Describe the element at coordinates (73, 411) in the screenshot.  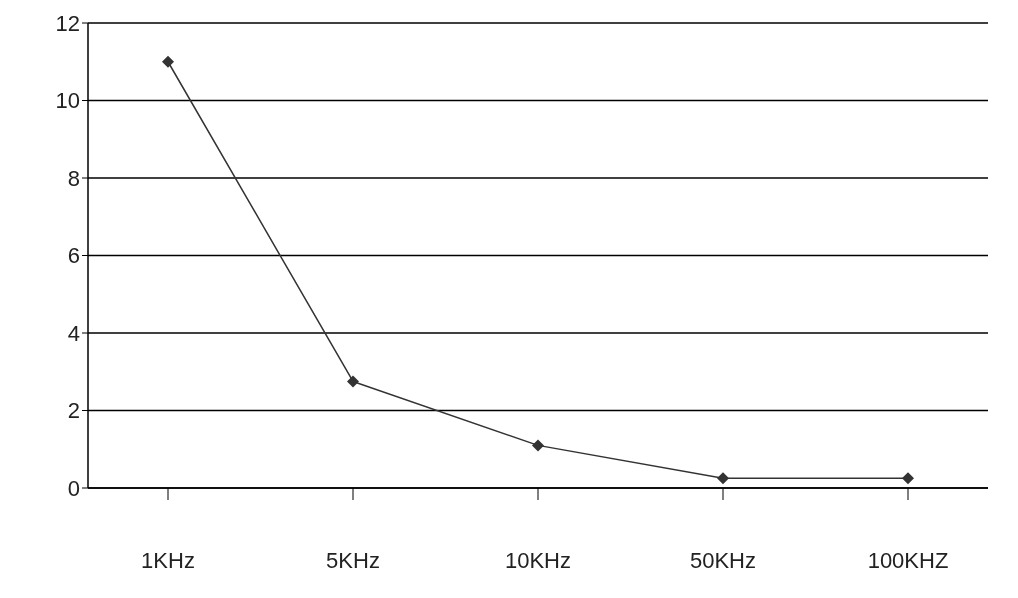
I see `y-tick-label: 2` at that location.